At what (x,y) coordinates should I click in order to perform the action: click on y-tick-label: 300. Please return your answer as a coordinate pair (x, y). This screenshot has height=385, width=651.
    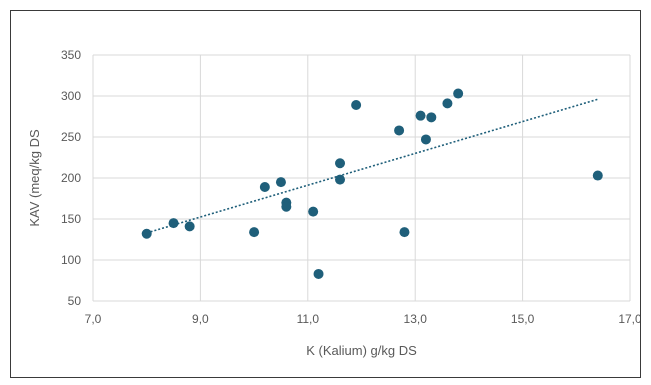
    Looking at the image, I should click on (71, 96).